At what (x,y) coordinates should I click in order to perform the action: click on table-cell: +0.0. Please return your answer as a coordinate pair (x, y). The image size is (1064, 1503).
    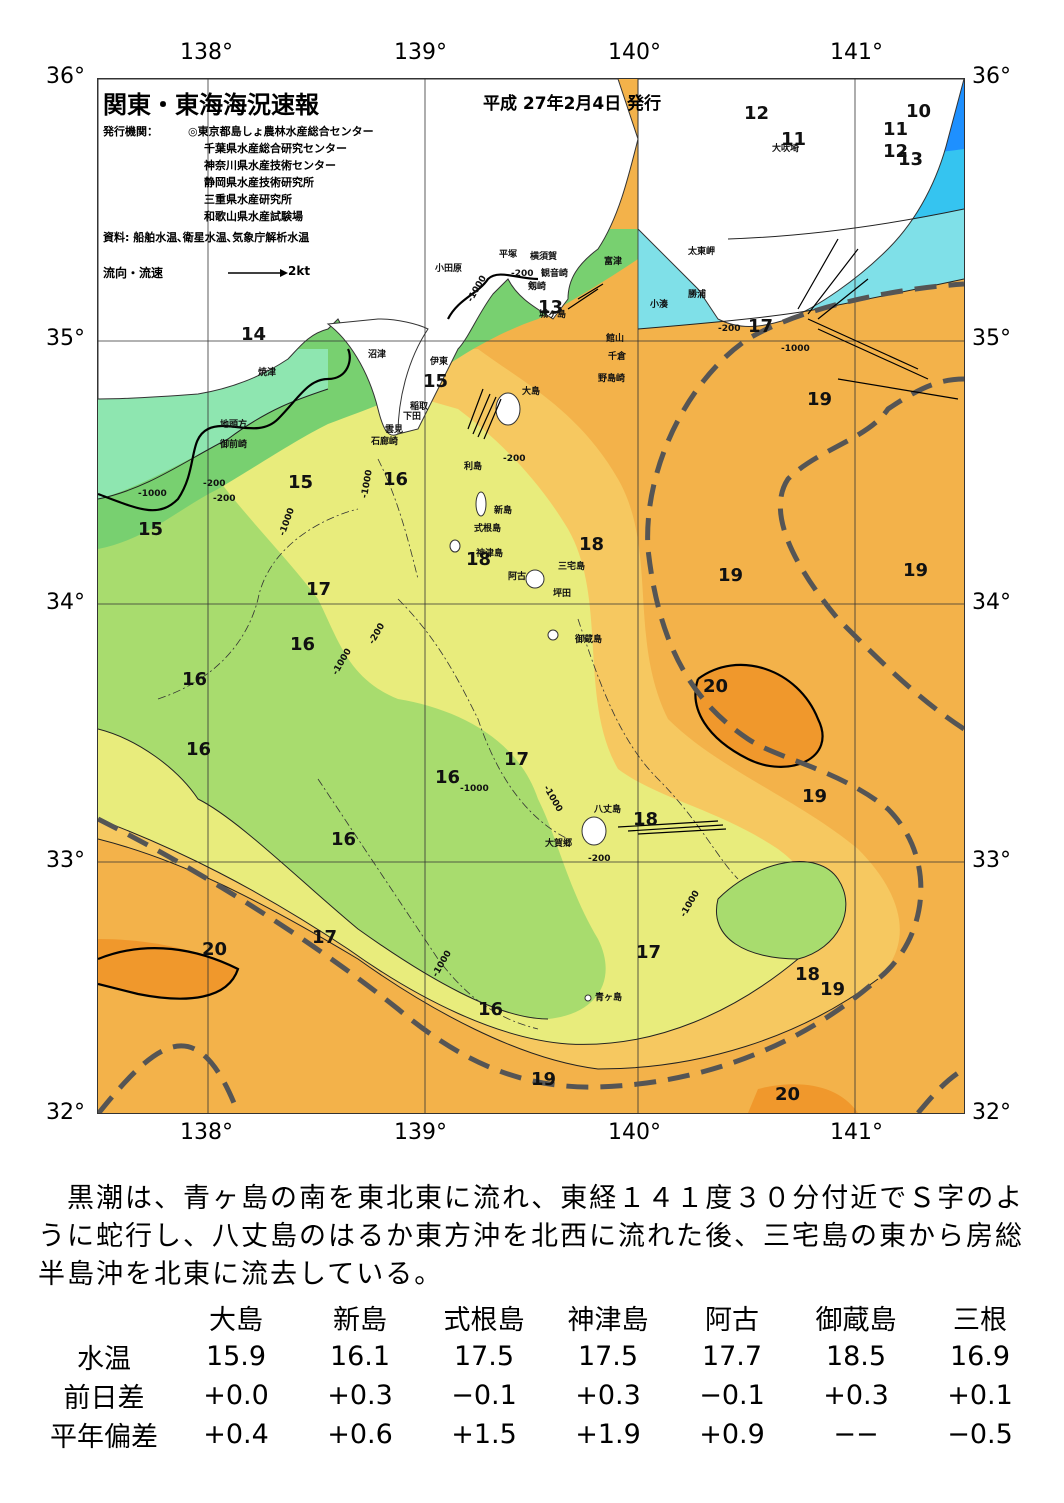
    Looking at the image, I should click on (236, 1395).